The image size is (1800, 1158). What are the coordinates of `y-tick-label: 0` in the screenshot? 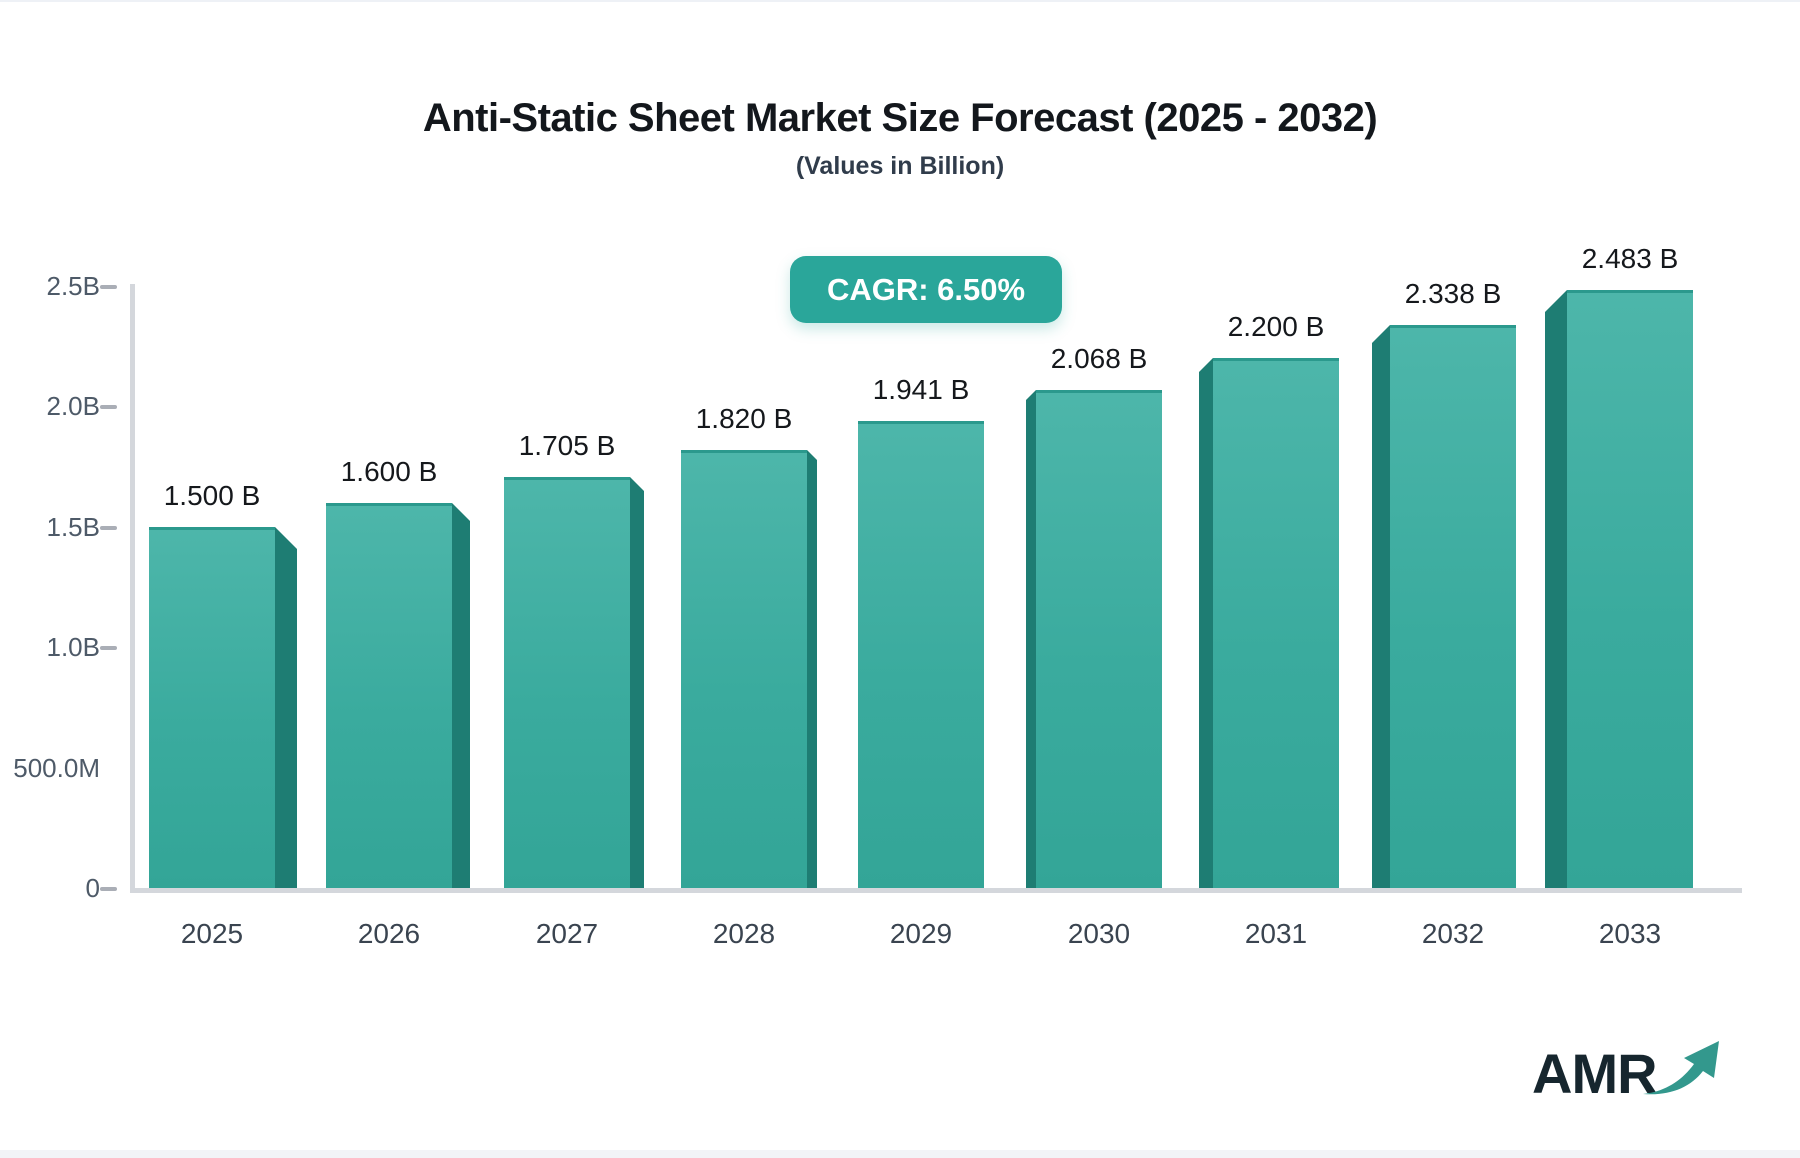 It's located at (92, 888).